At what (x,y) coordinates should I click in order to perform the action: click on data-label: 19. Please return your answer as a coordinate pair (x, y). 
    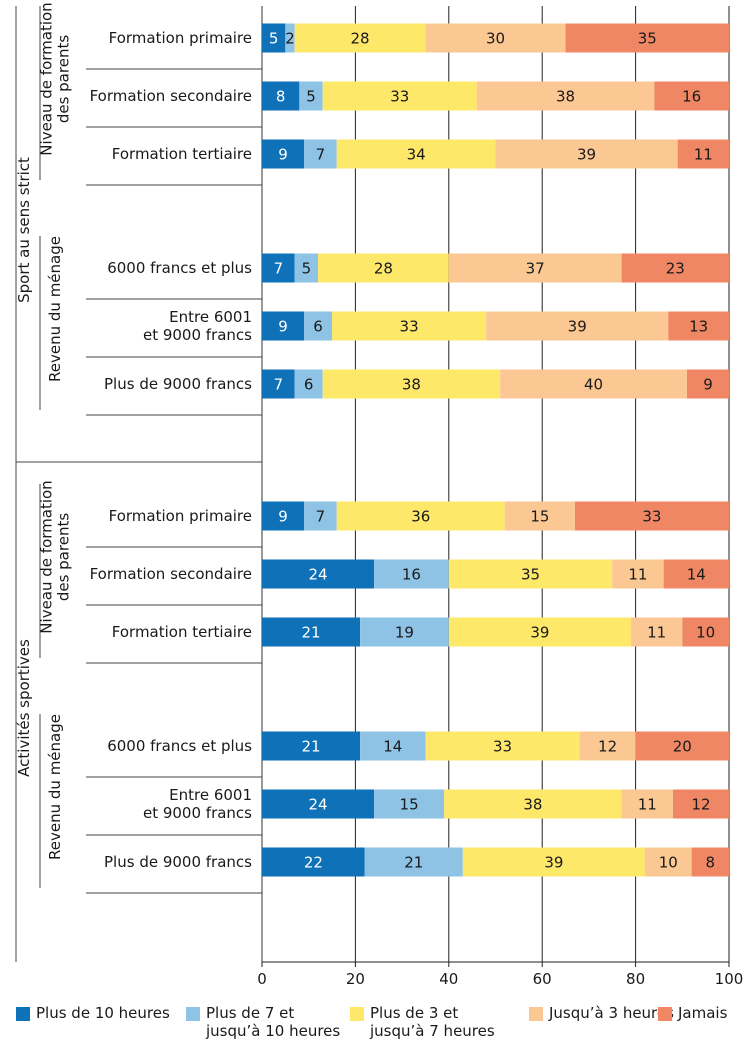
    Looking at the image, I should click on (404, 633).